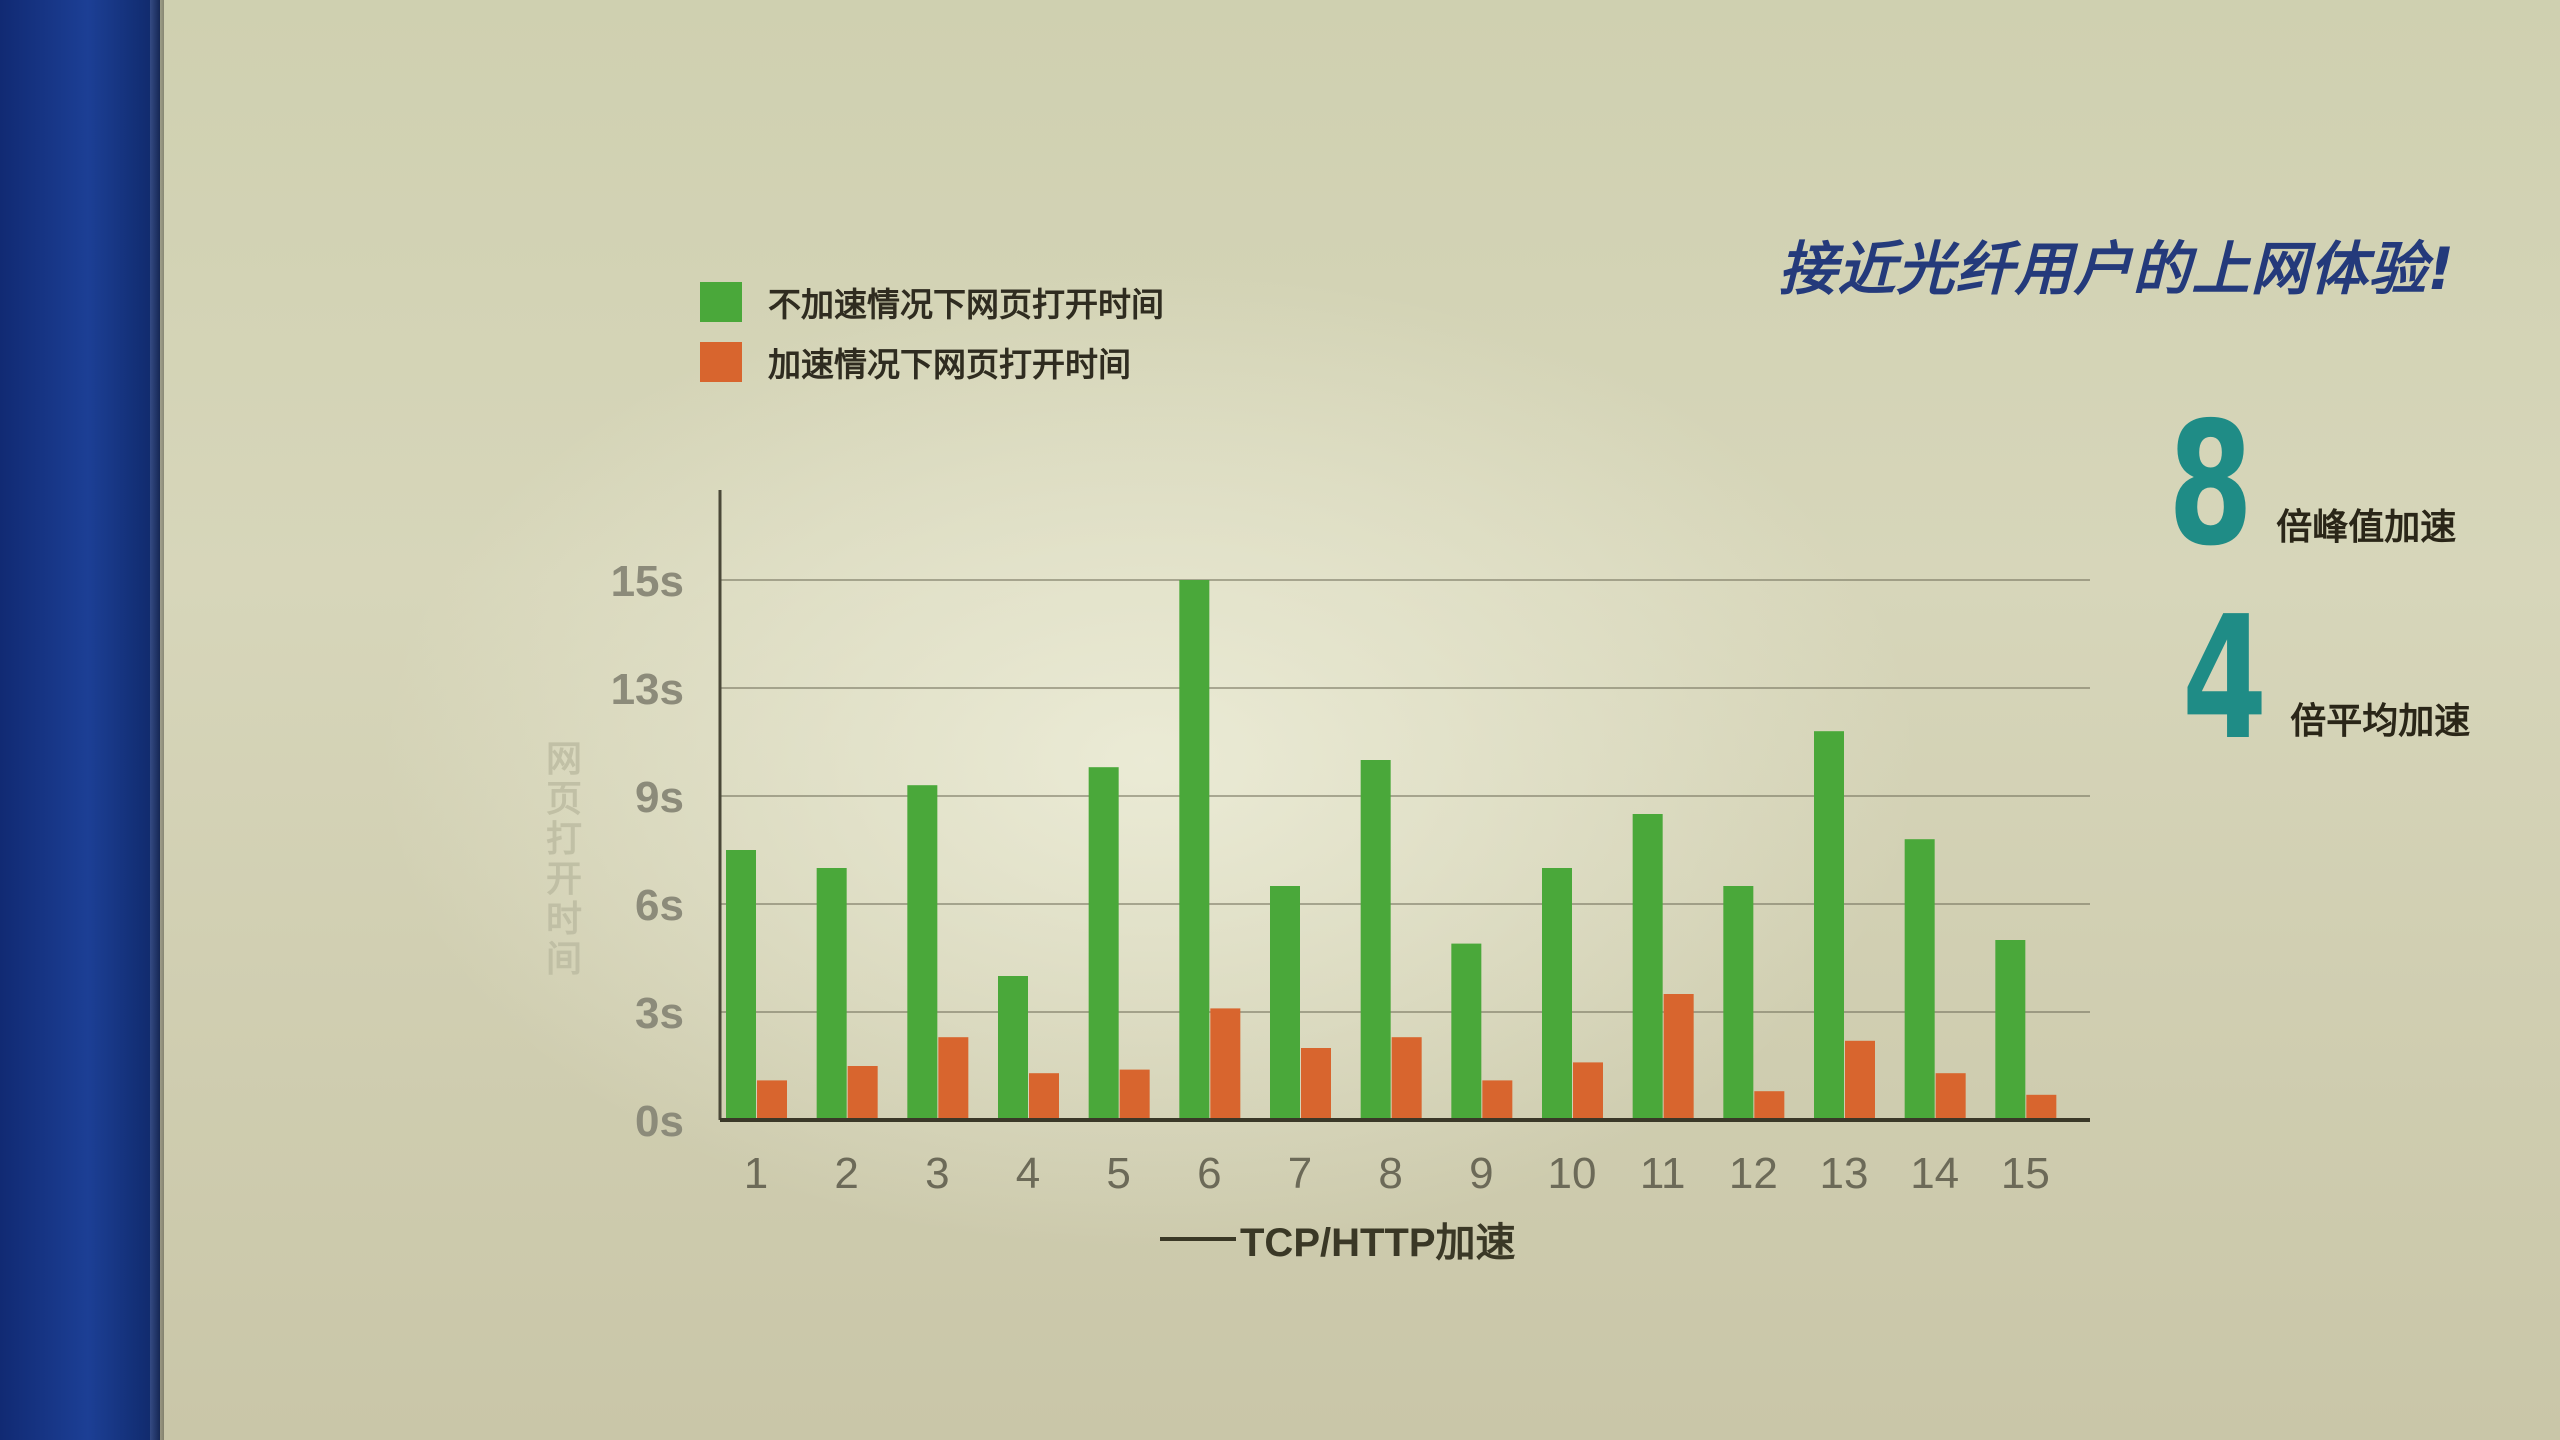  What do you see at coordinates (2366, 527) in the screenshot?
I see `peak-speedup-text: 倍峰值加速` at bounding box center [2366, 527].